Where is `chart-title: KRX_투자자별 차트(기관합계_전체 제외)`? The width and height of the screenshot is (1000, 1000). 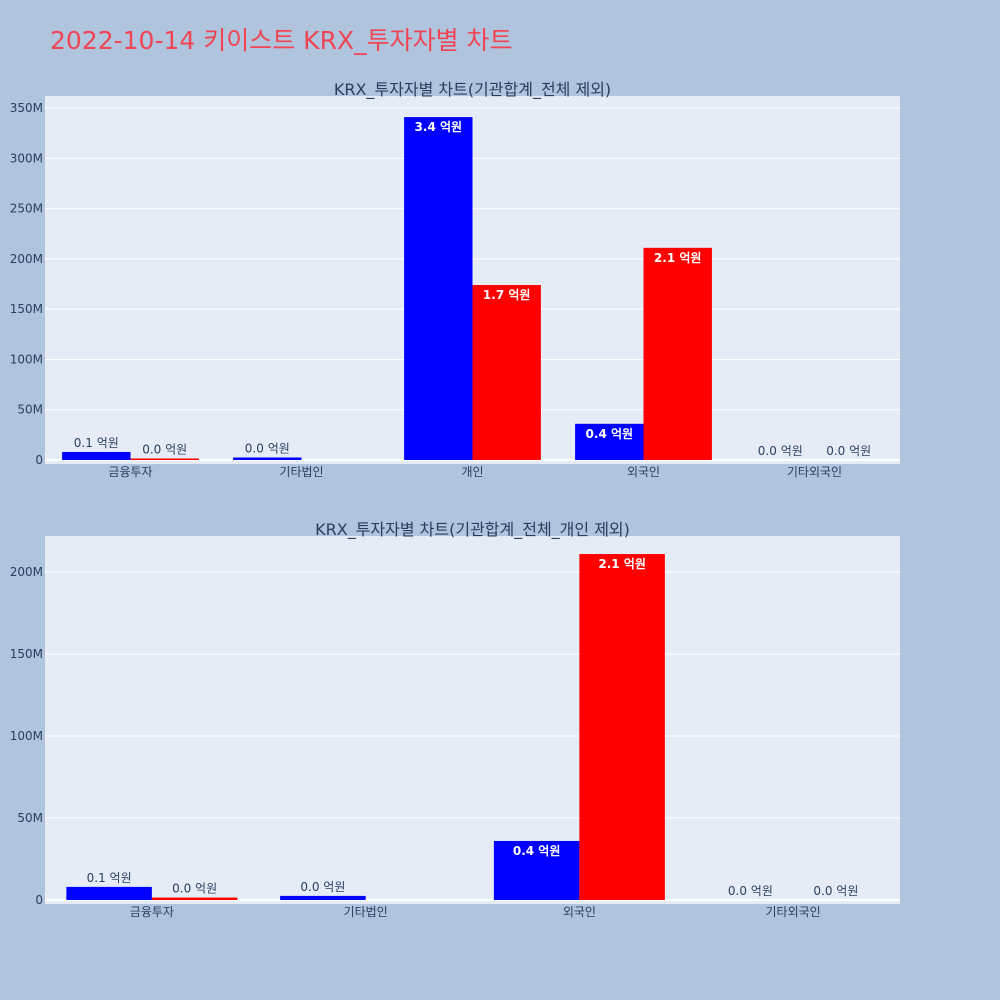
chart-title: KRX_투자자별 차트(기관합계_전체 제외) is located at coordinates (472, 90).